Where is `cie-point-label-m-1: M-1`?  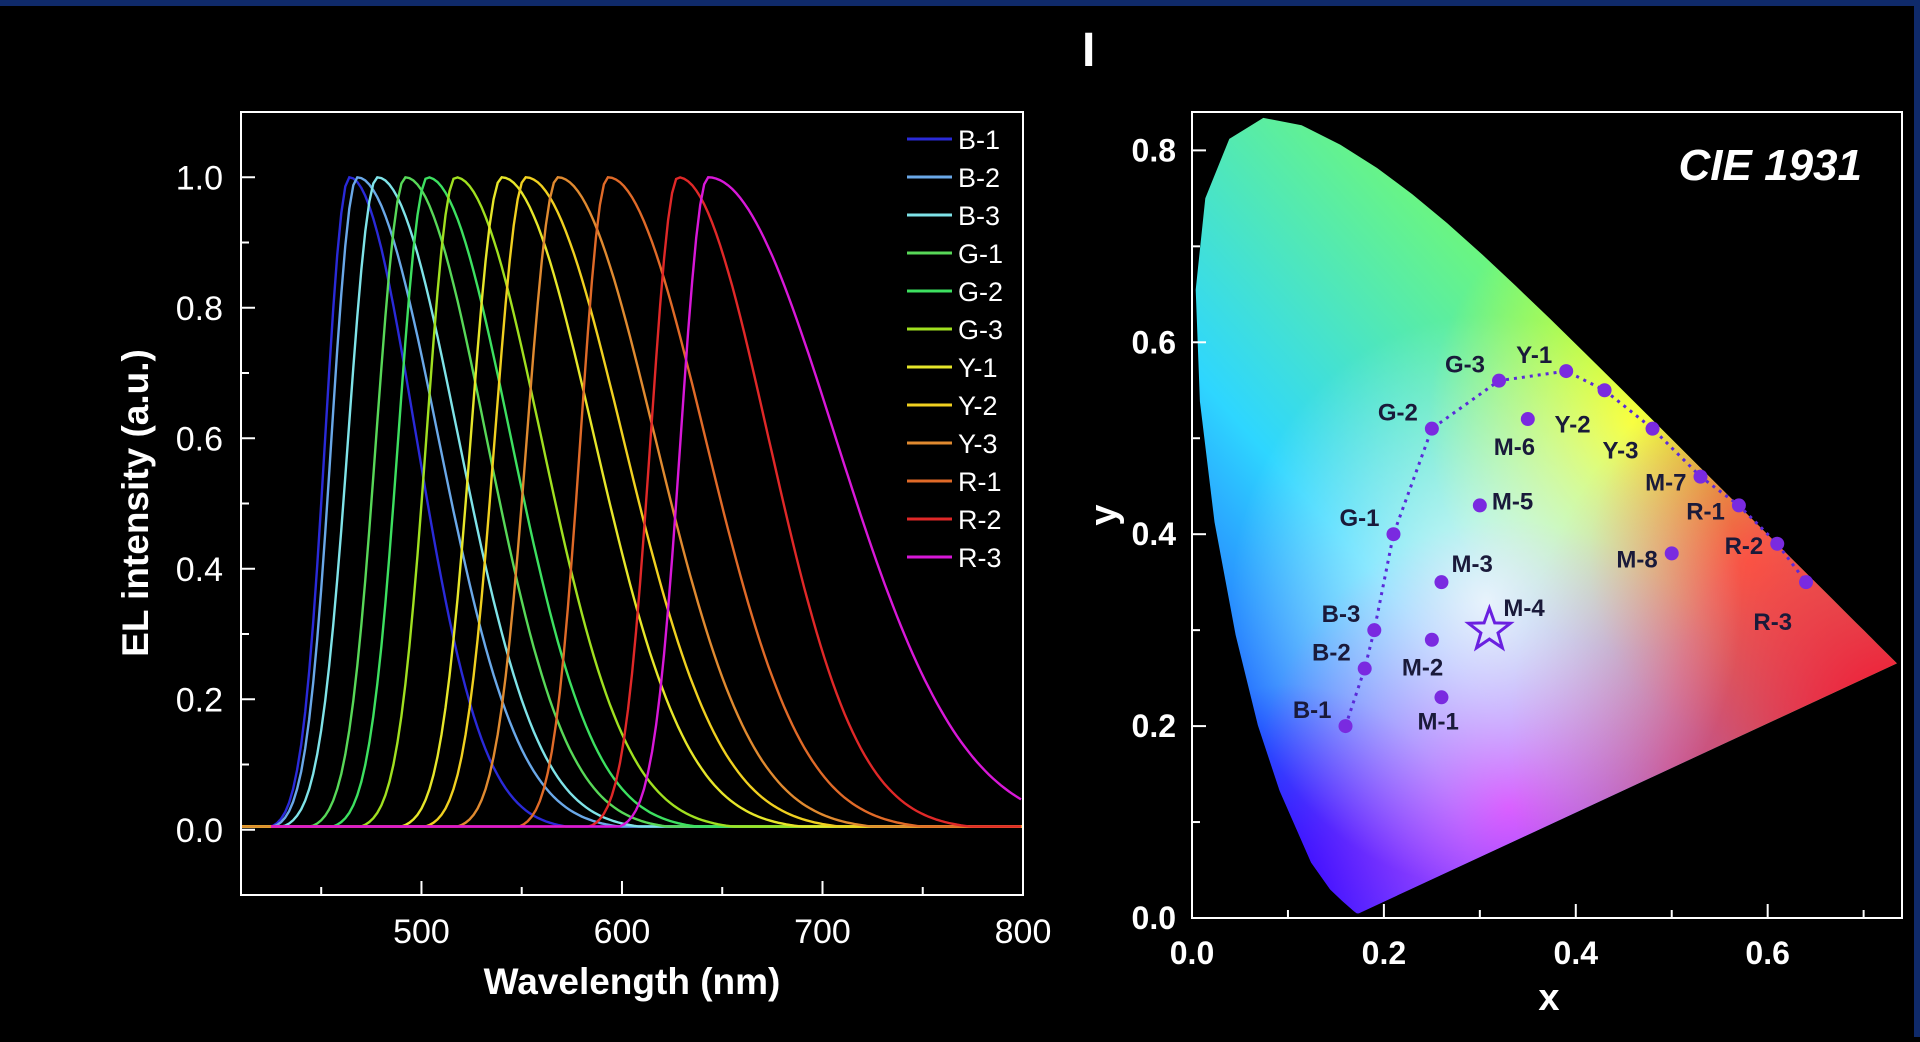
cie-point-label-m-1: M-1 is located at coordinates (1437, 721).